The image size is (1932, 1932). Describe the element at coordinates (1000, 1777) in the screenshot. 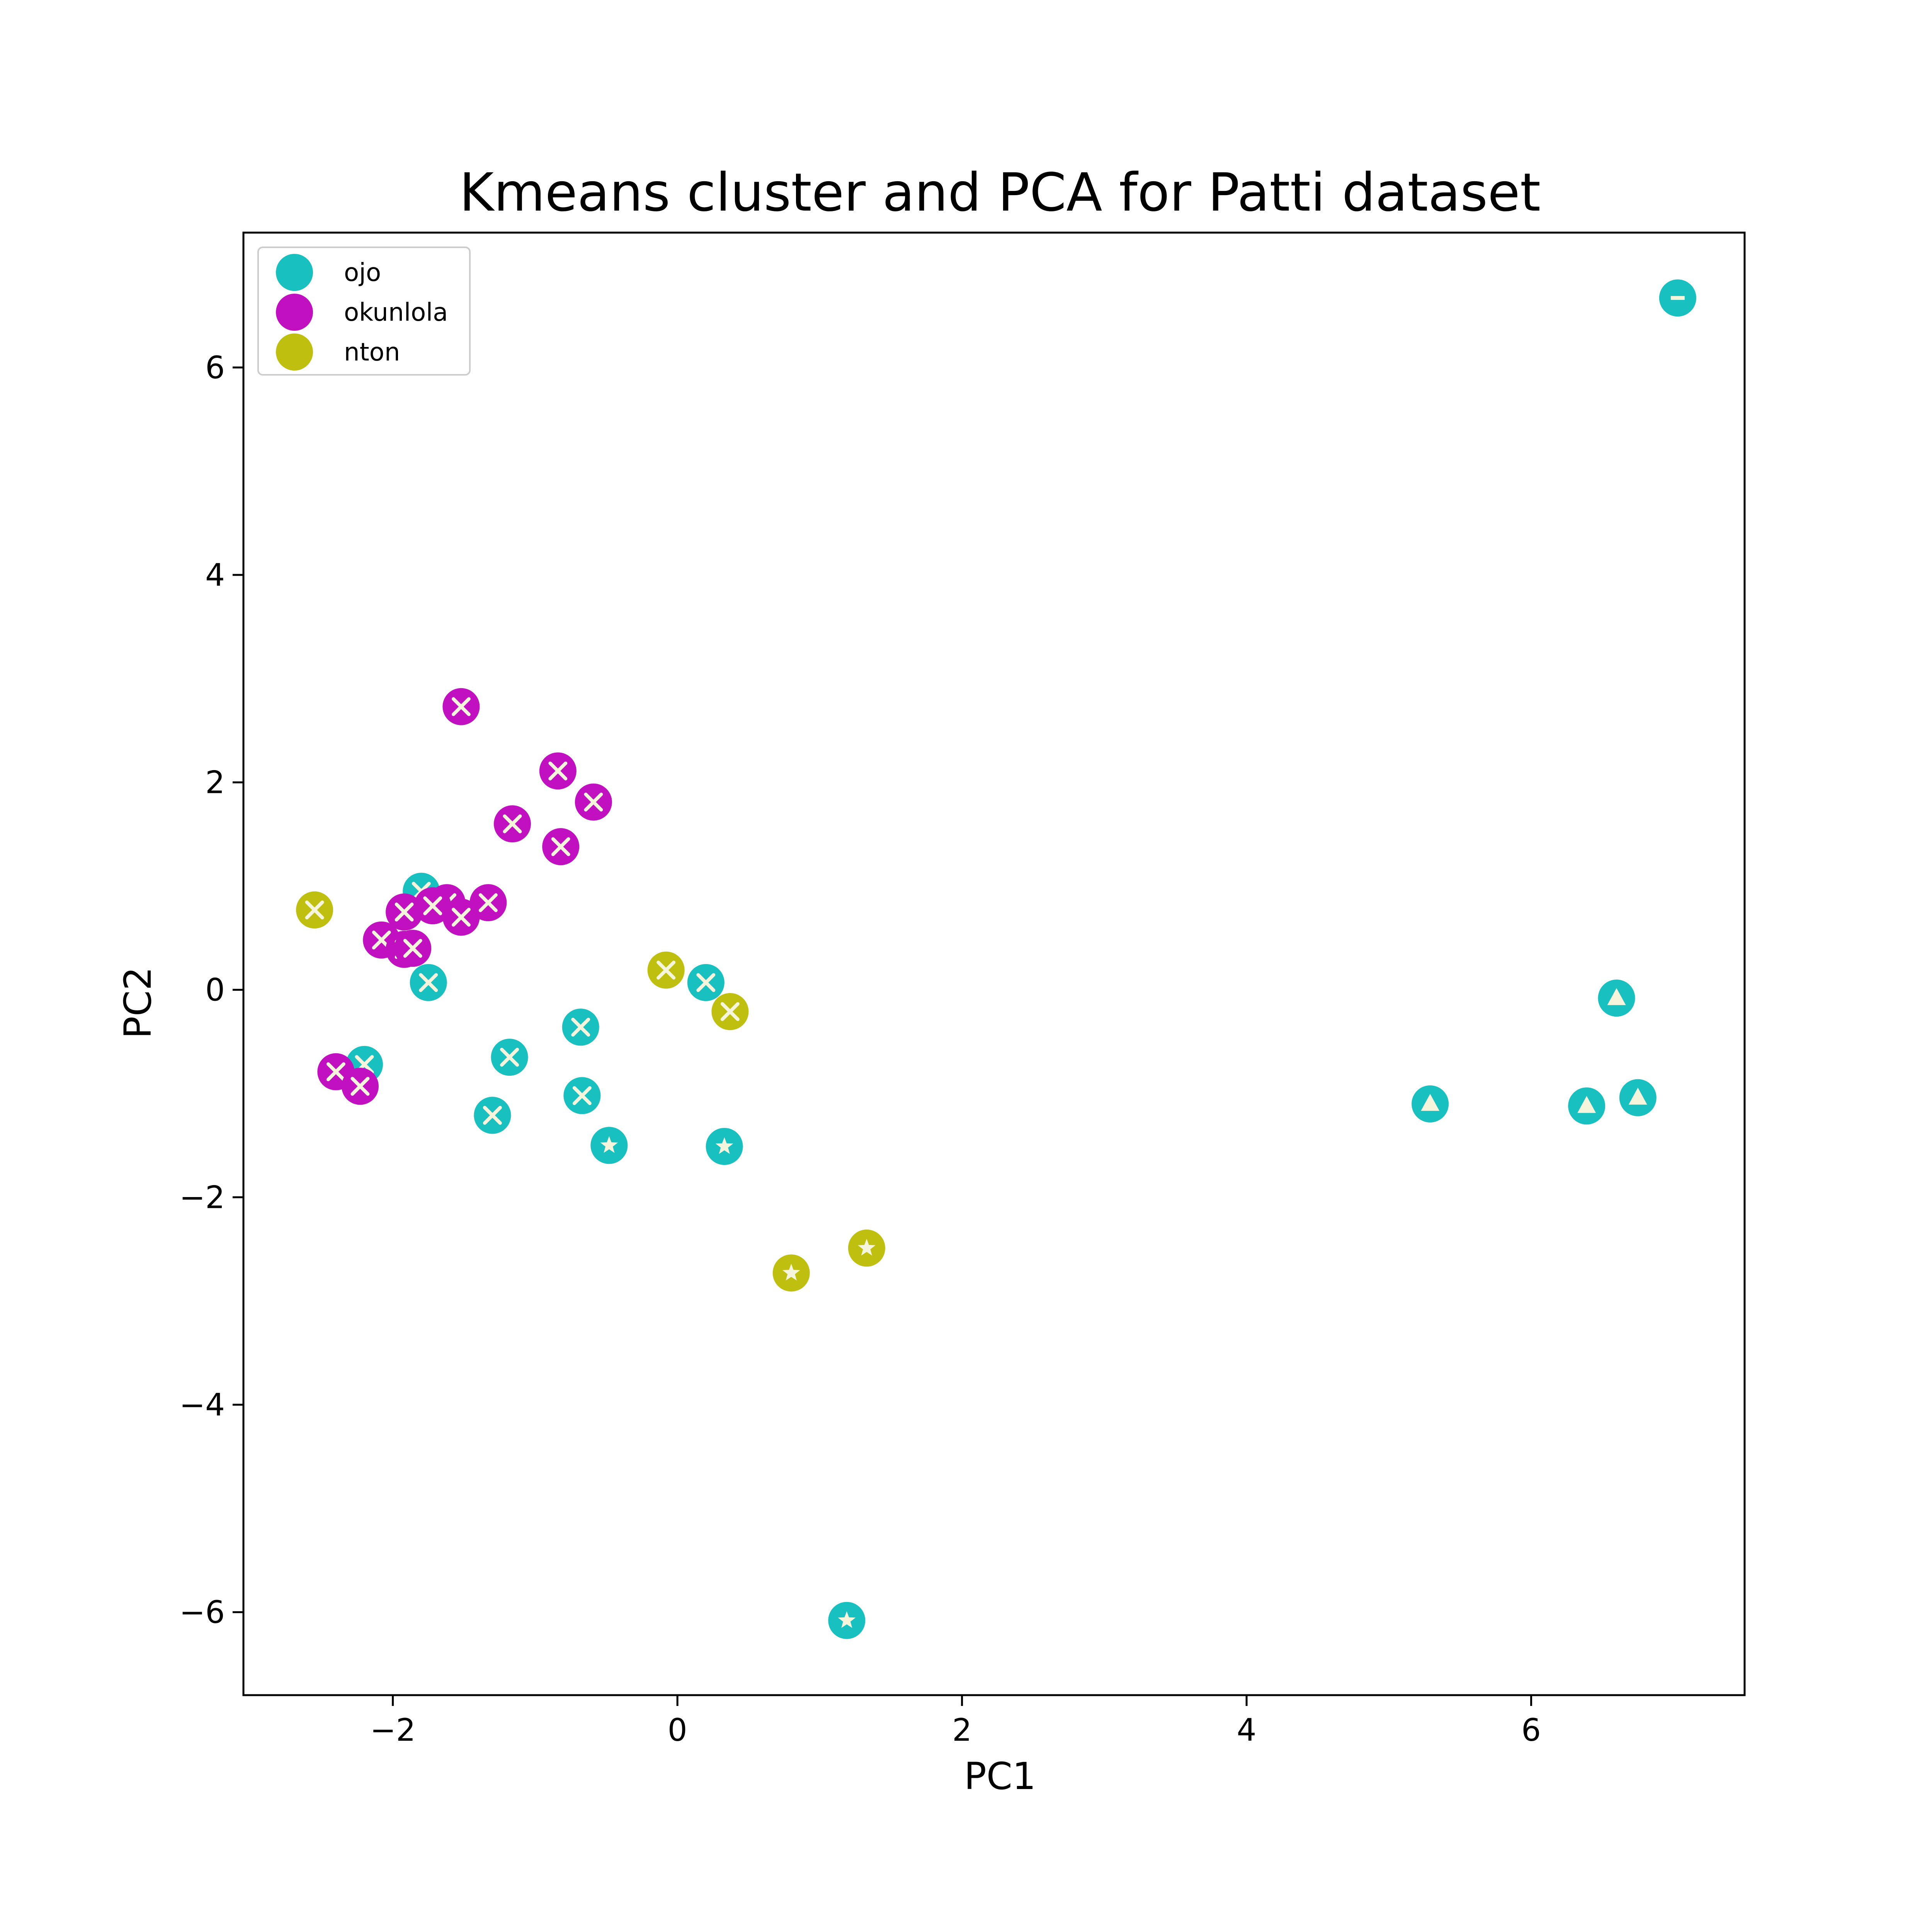

I see `x-axis-label: PC1` at that location.